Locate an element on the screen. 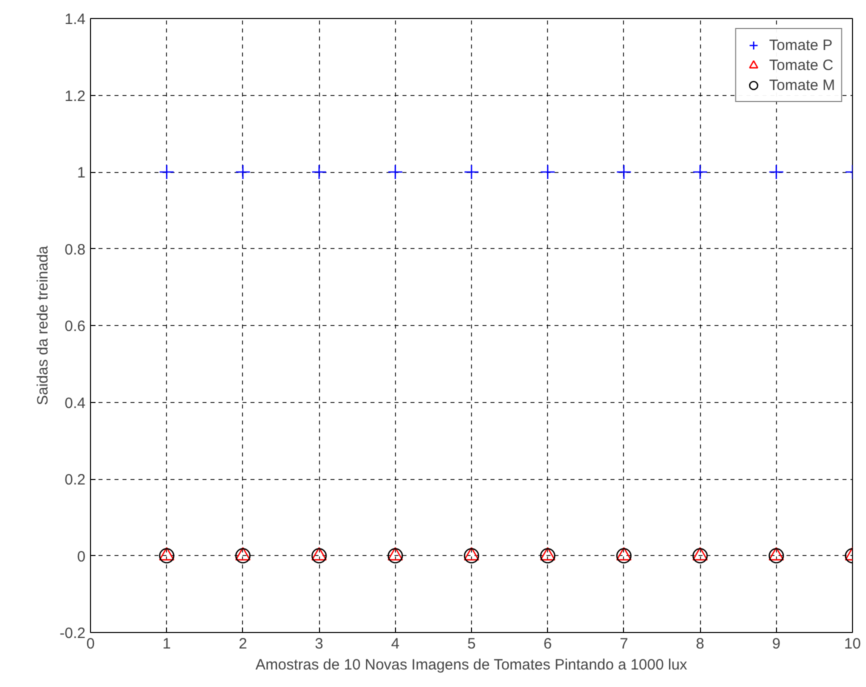  legend-label: Tomate M is located at coordinates (802, 85).